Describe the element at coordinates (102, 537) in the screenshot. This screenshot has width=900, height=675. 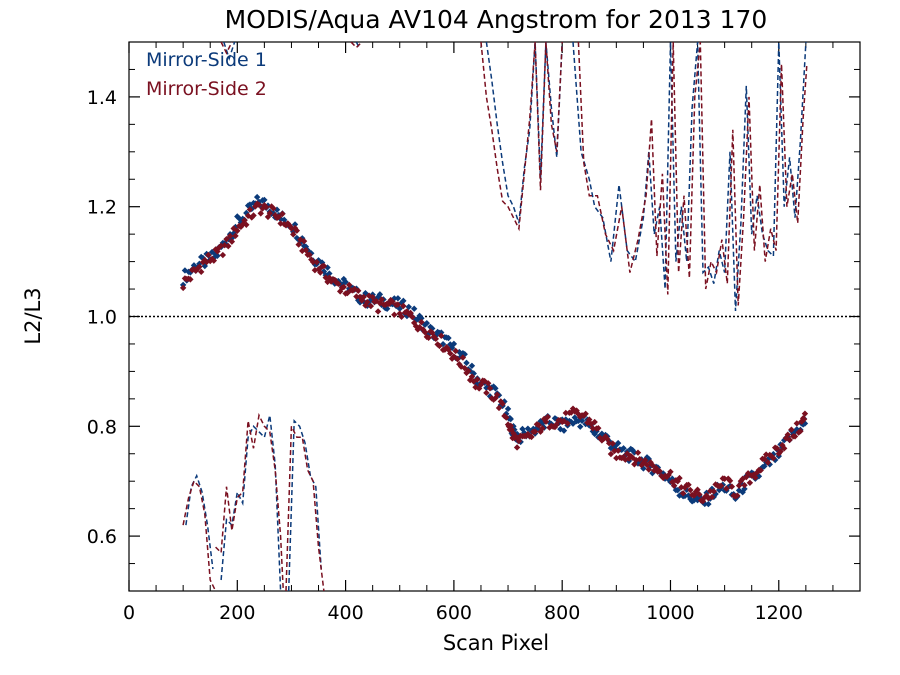
I see `y-tick-label: 0.6` at that location.